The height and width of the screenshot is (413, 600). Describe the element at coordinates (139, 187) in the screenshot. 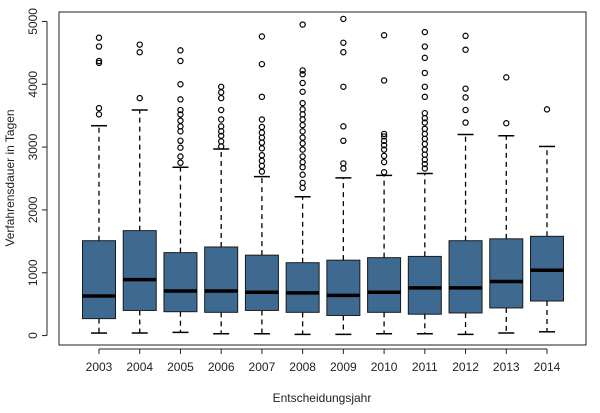

I see `box-2004` at that location.